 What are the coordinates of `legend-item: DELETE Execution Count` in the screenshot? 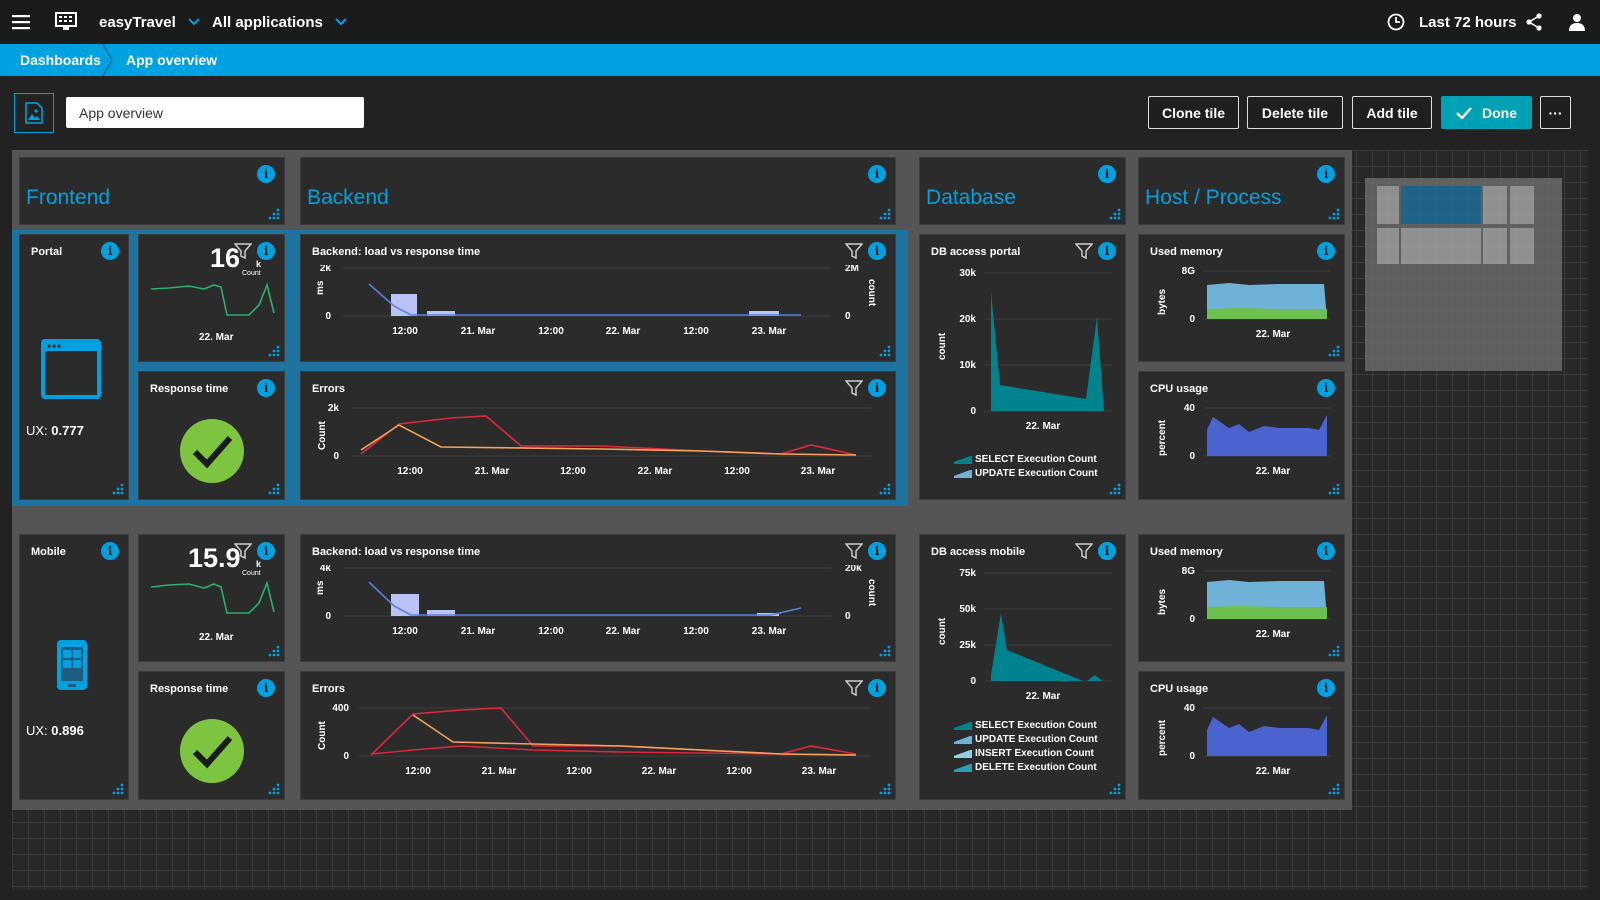 It's located at (1026, 768).